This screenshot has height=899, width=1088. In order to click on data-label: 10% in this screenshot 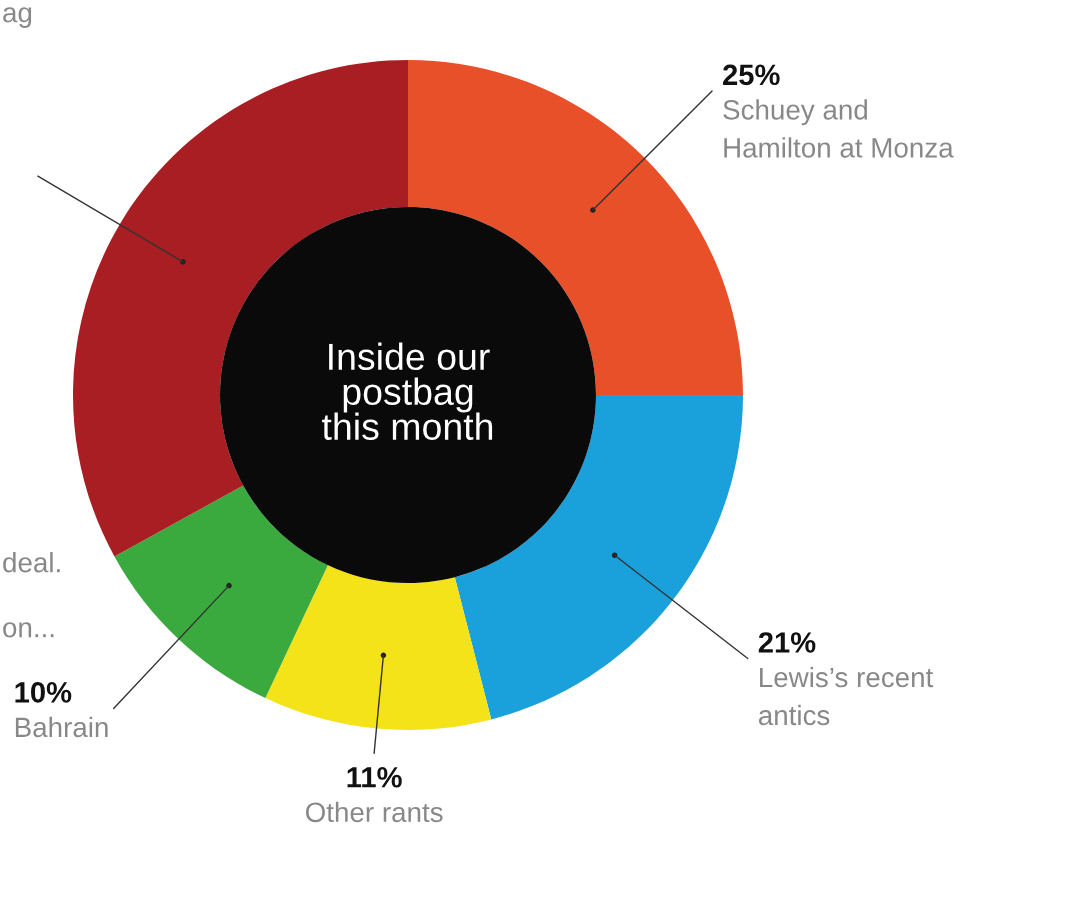, I will do `click(43, 692)`.